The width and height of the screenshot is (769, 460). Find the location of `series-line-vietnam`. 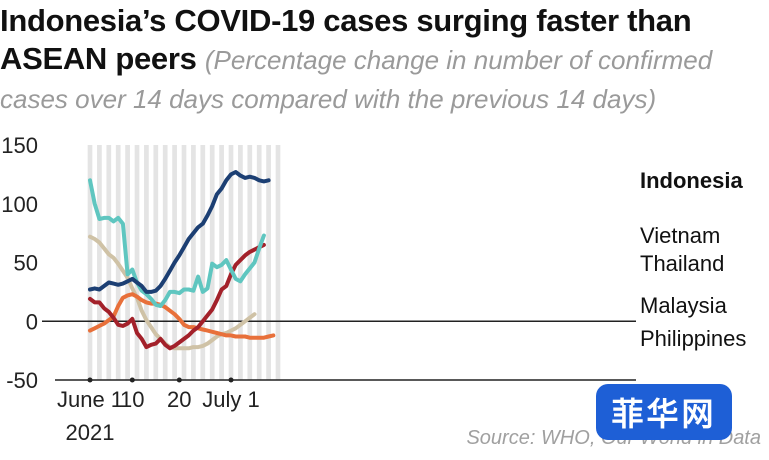

series-line-vietnam is located at coordinates (177, 243).